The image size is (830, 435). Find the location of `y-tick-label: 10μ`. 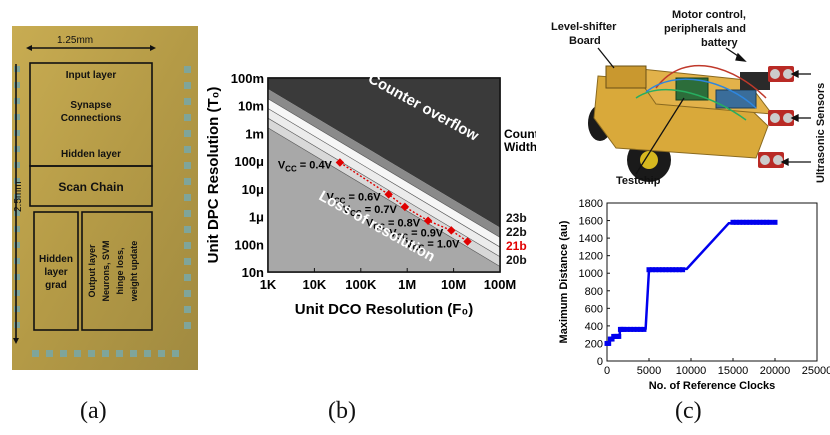

y-tick-label: 10μ is located at coordinates (253, 189).